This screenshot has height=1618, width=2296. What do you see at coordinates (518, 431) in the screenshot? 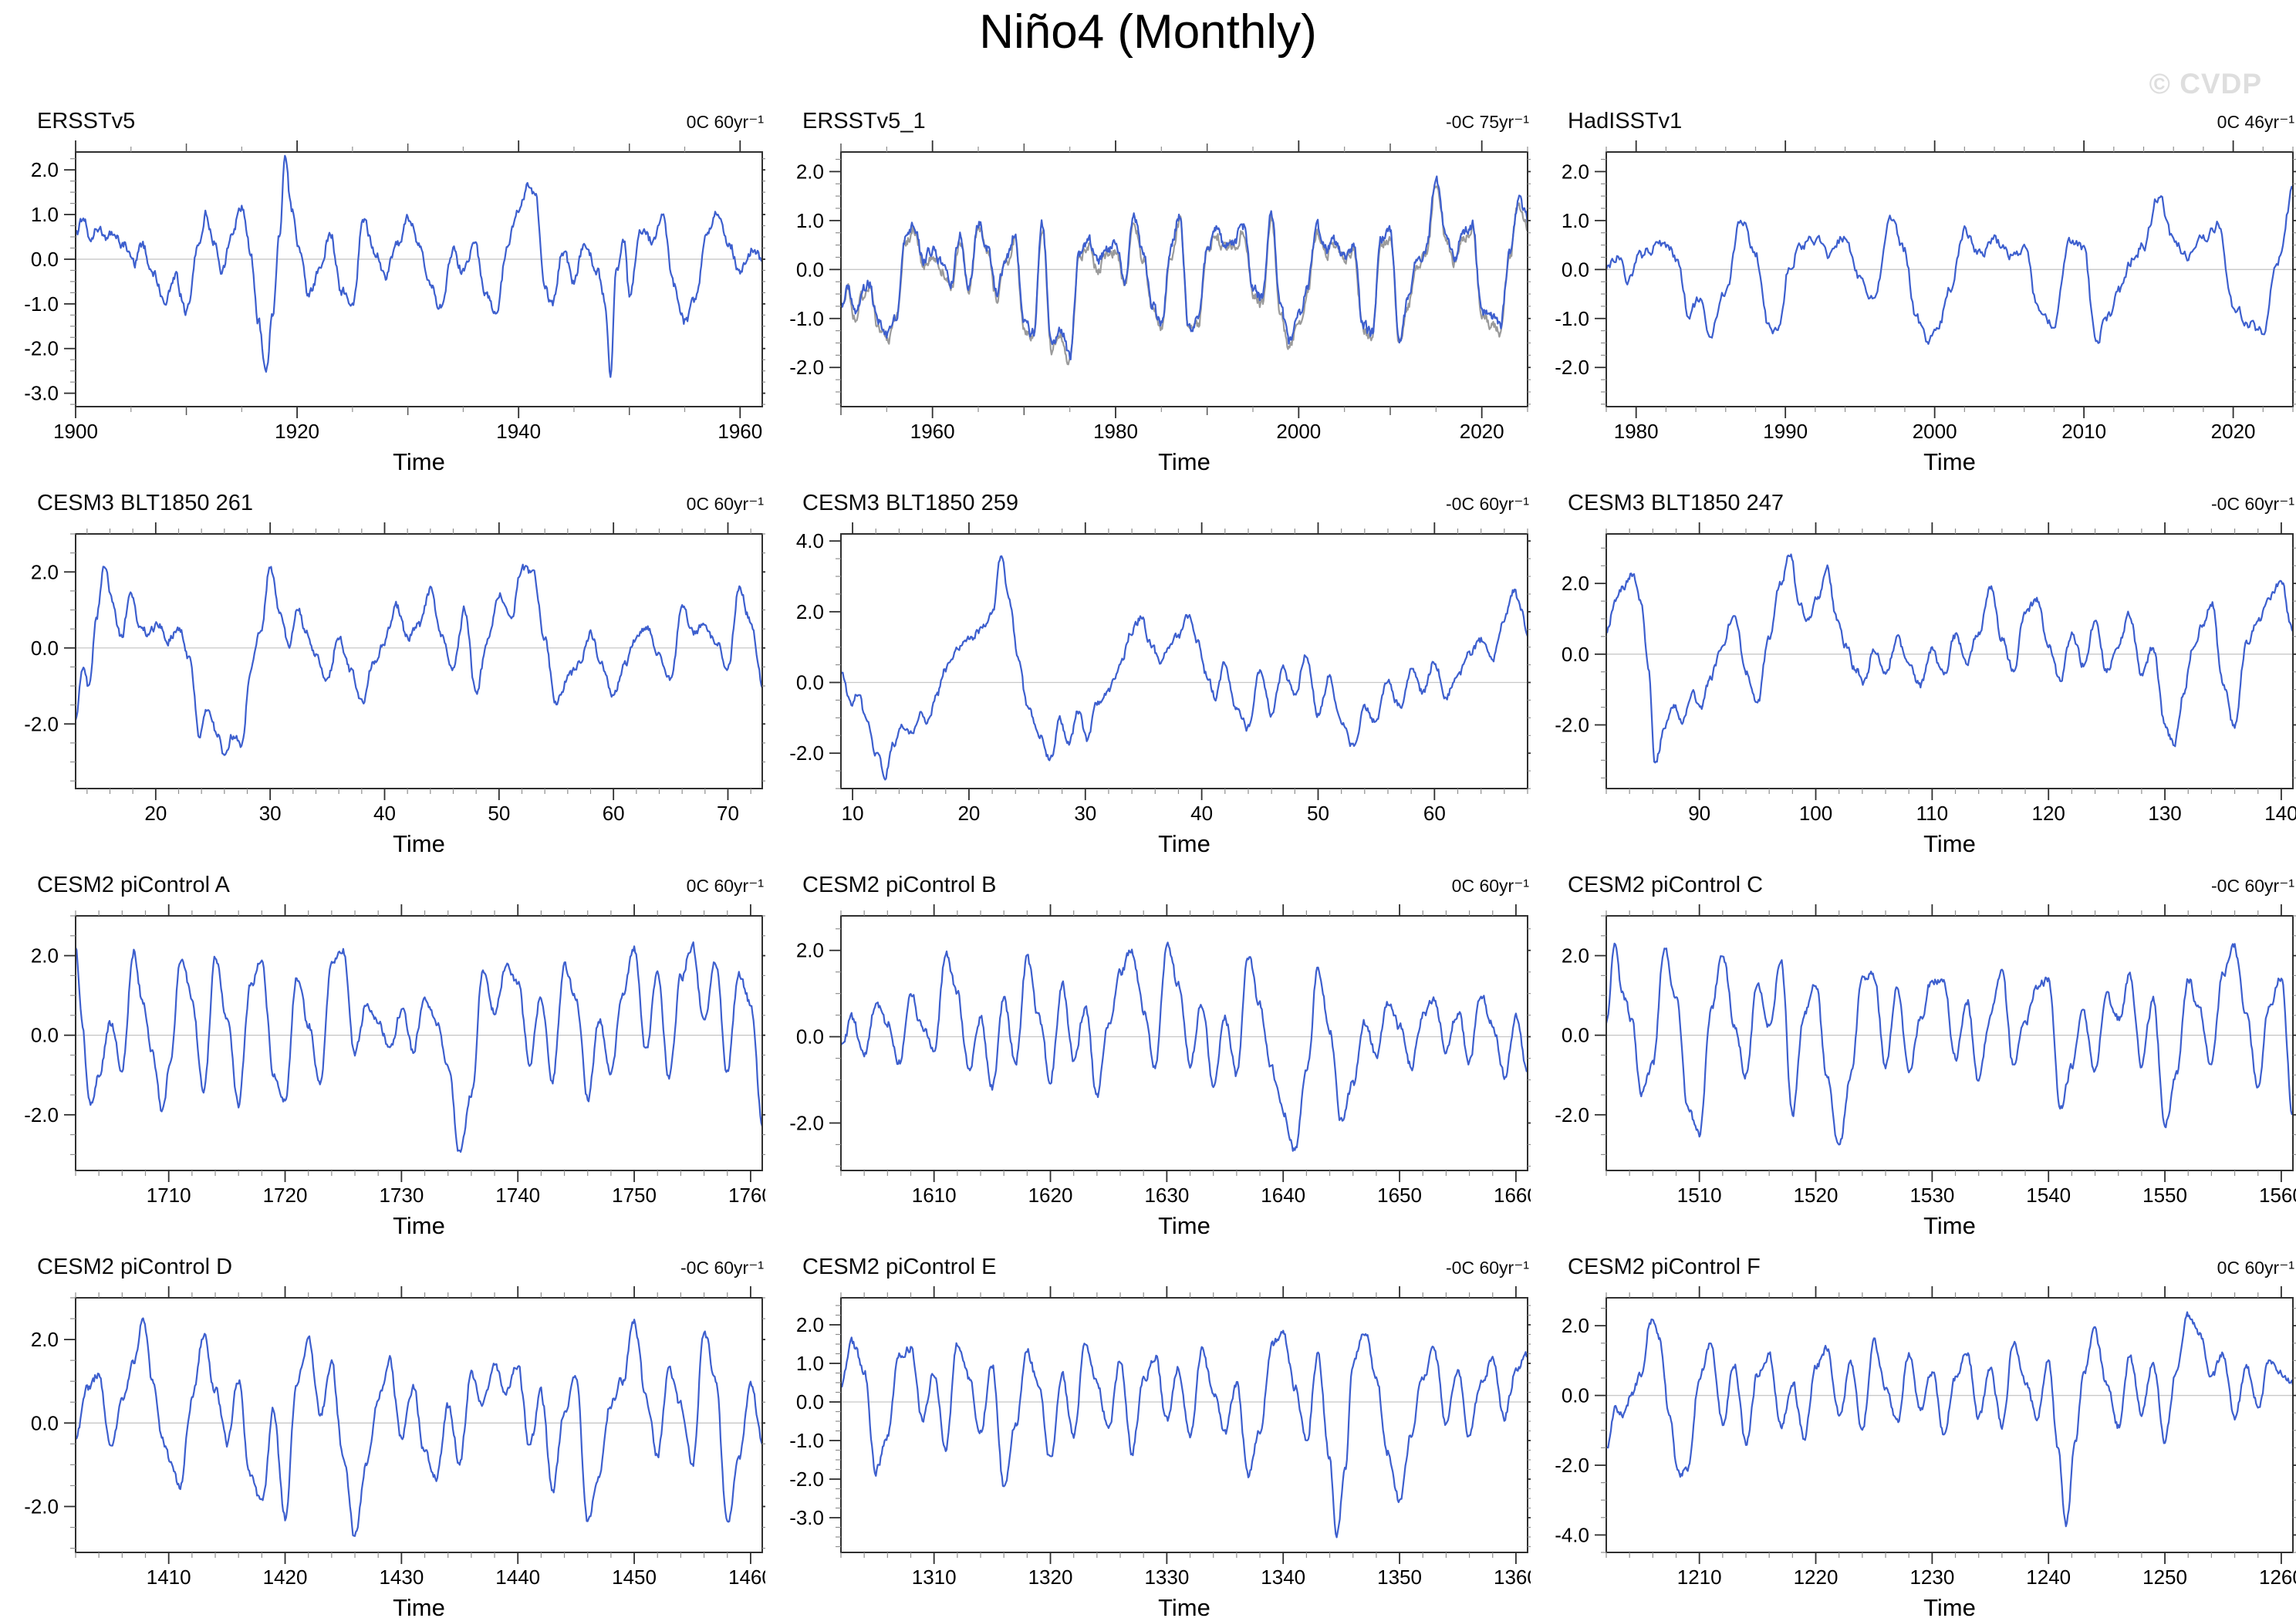
I see `x-tick-label: 1940` at bounding box center [518, 431].